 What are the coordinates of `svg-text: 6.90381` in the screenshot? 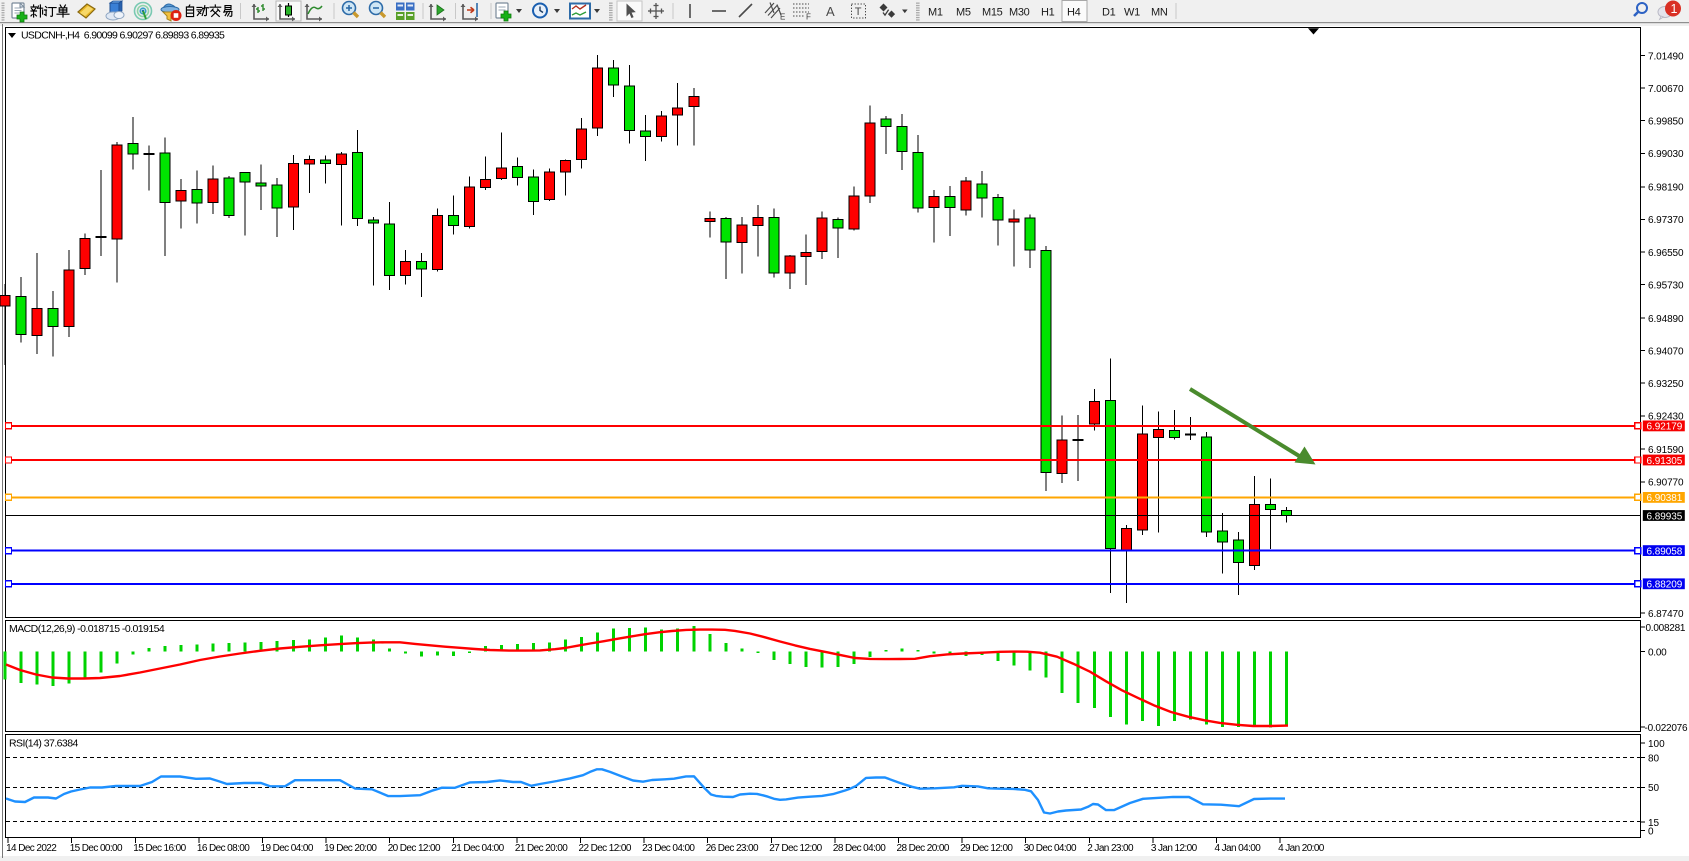 It's located at (1665, 498).